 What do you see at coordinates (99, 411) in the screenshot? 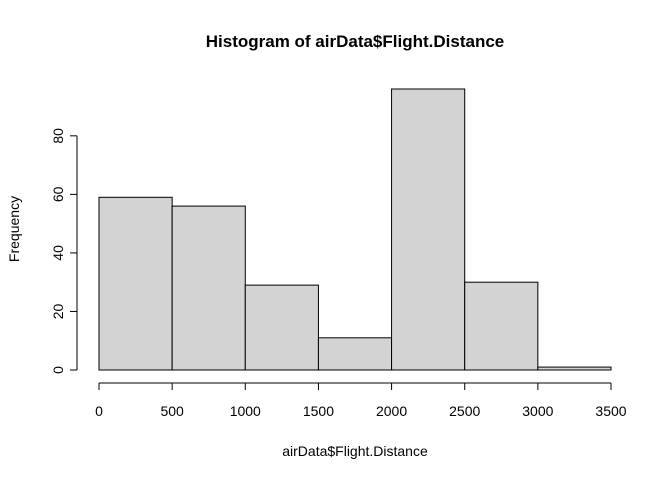
I see `x-tick-label-0: 0` at bounding box center [99, 411].